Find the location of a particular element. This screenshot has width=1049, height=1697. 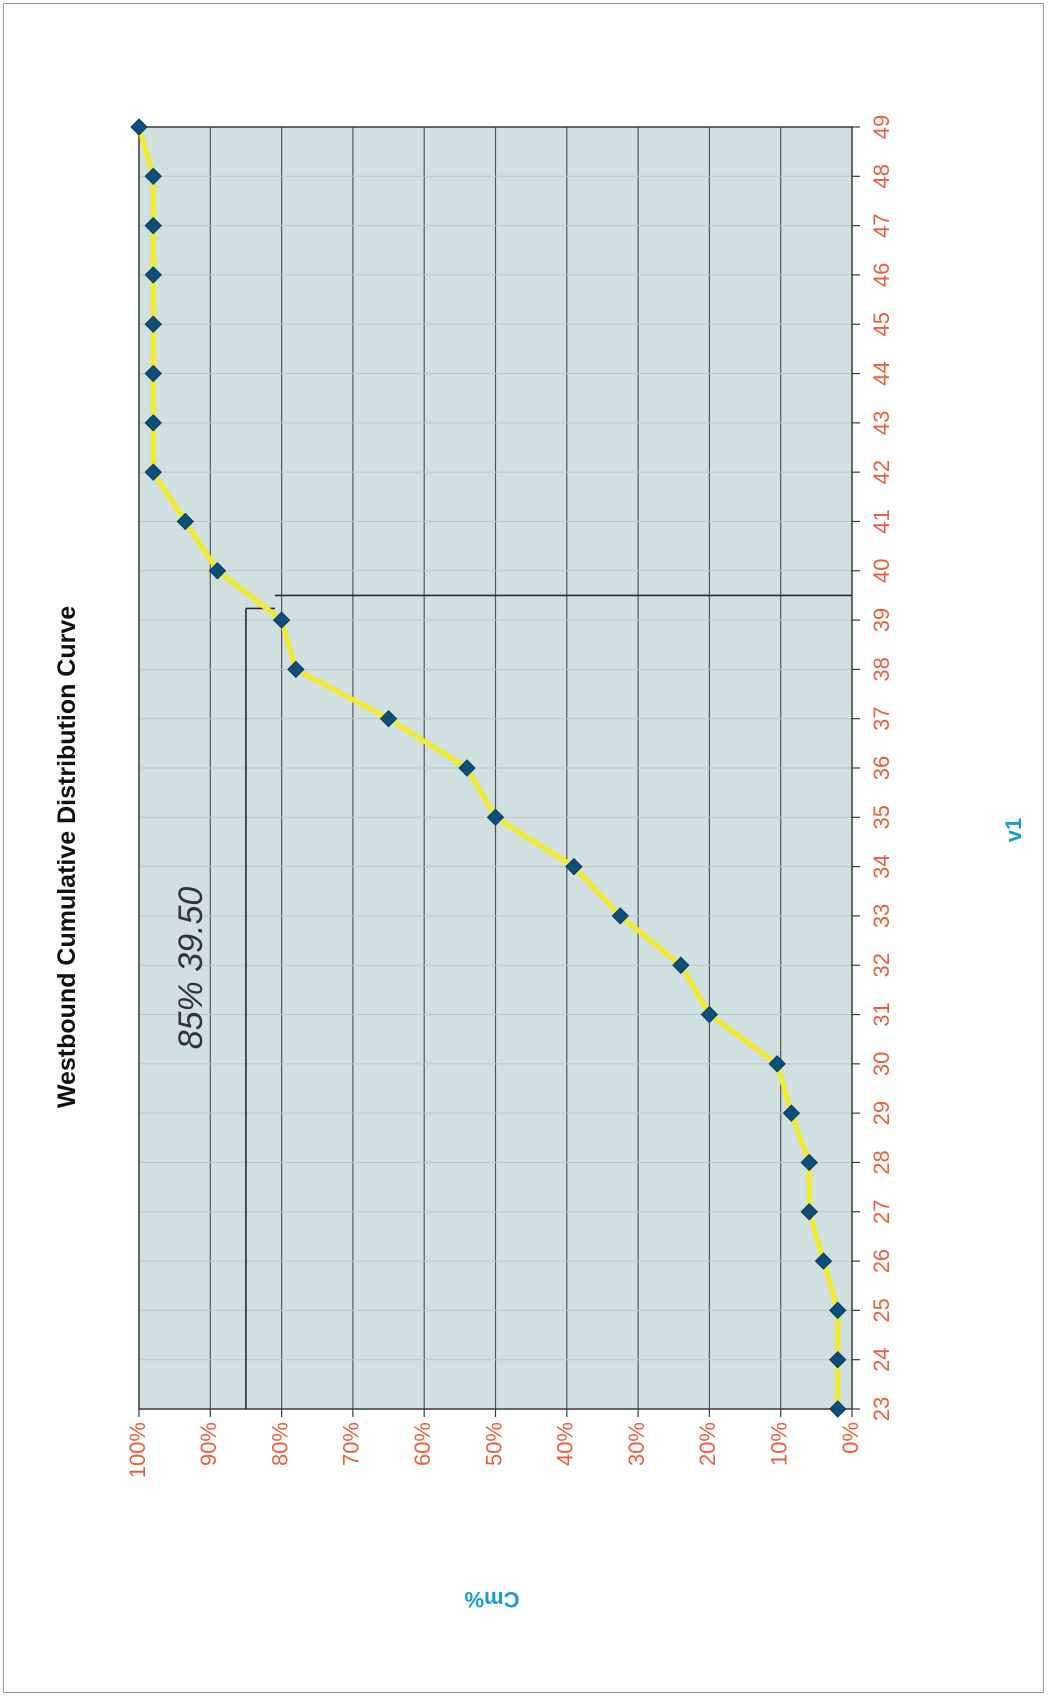

x-tick-label-35: 35 is located at coordinates (881, 817).